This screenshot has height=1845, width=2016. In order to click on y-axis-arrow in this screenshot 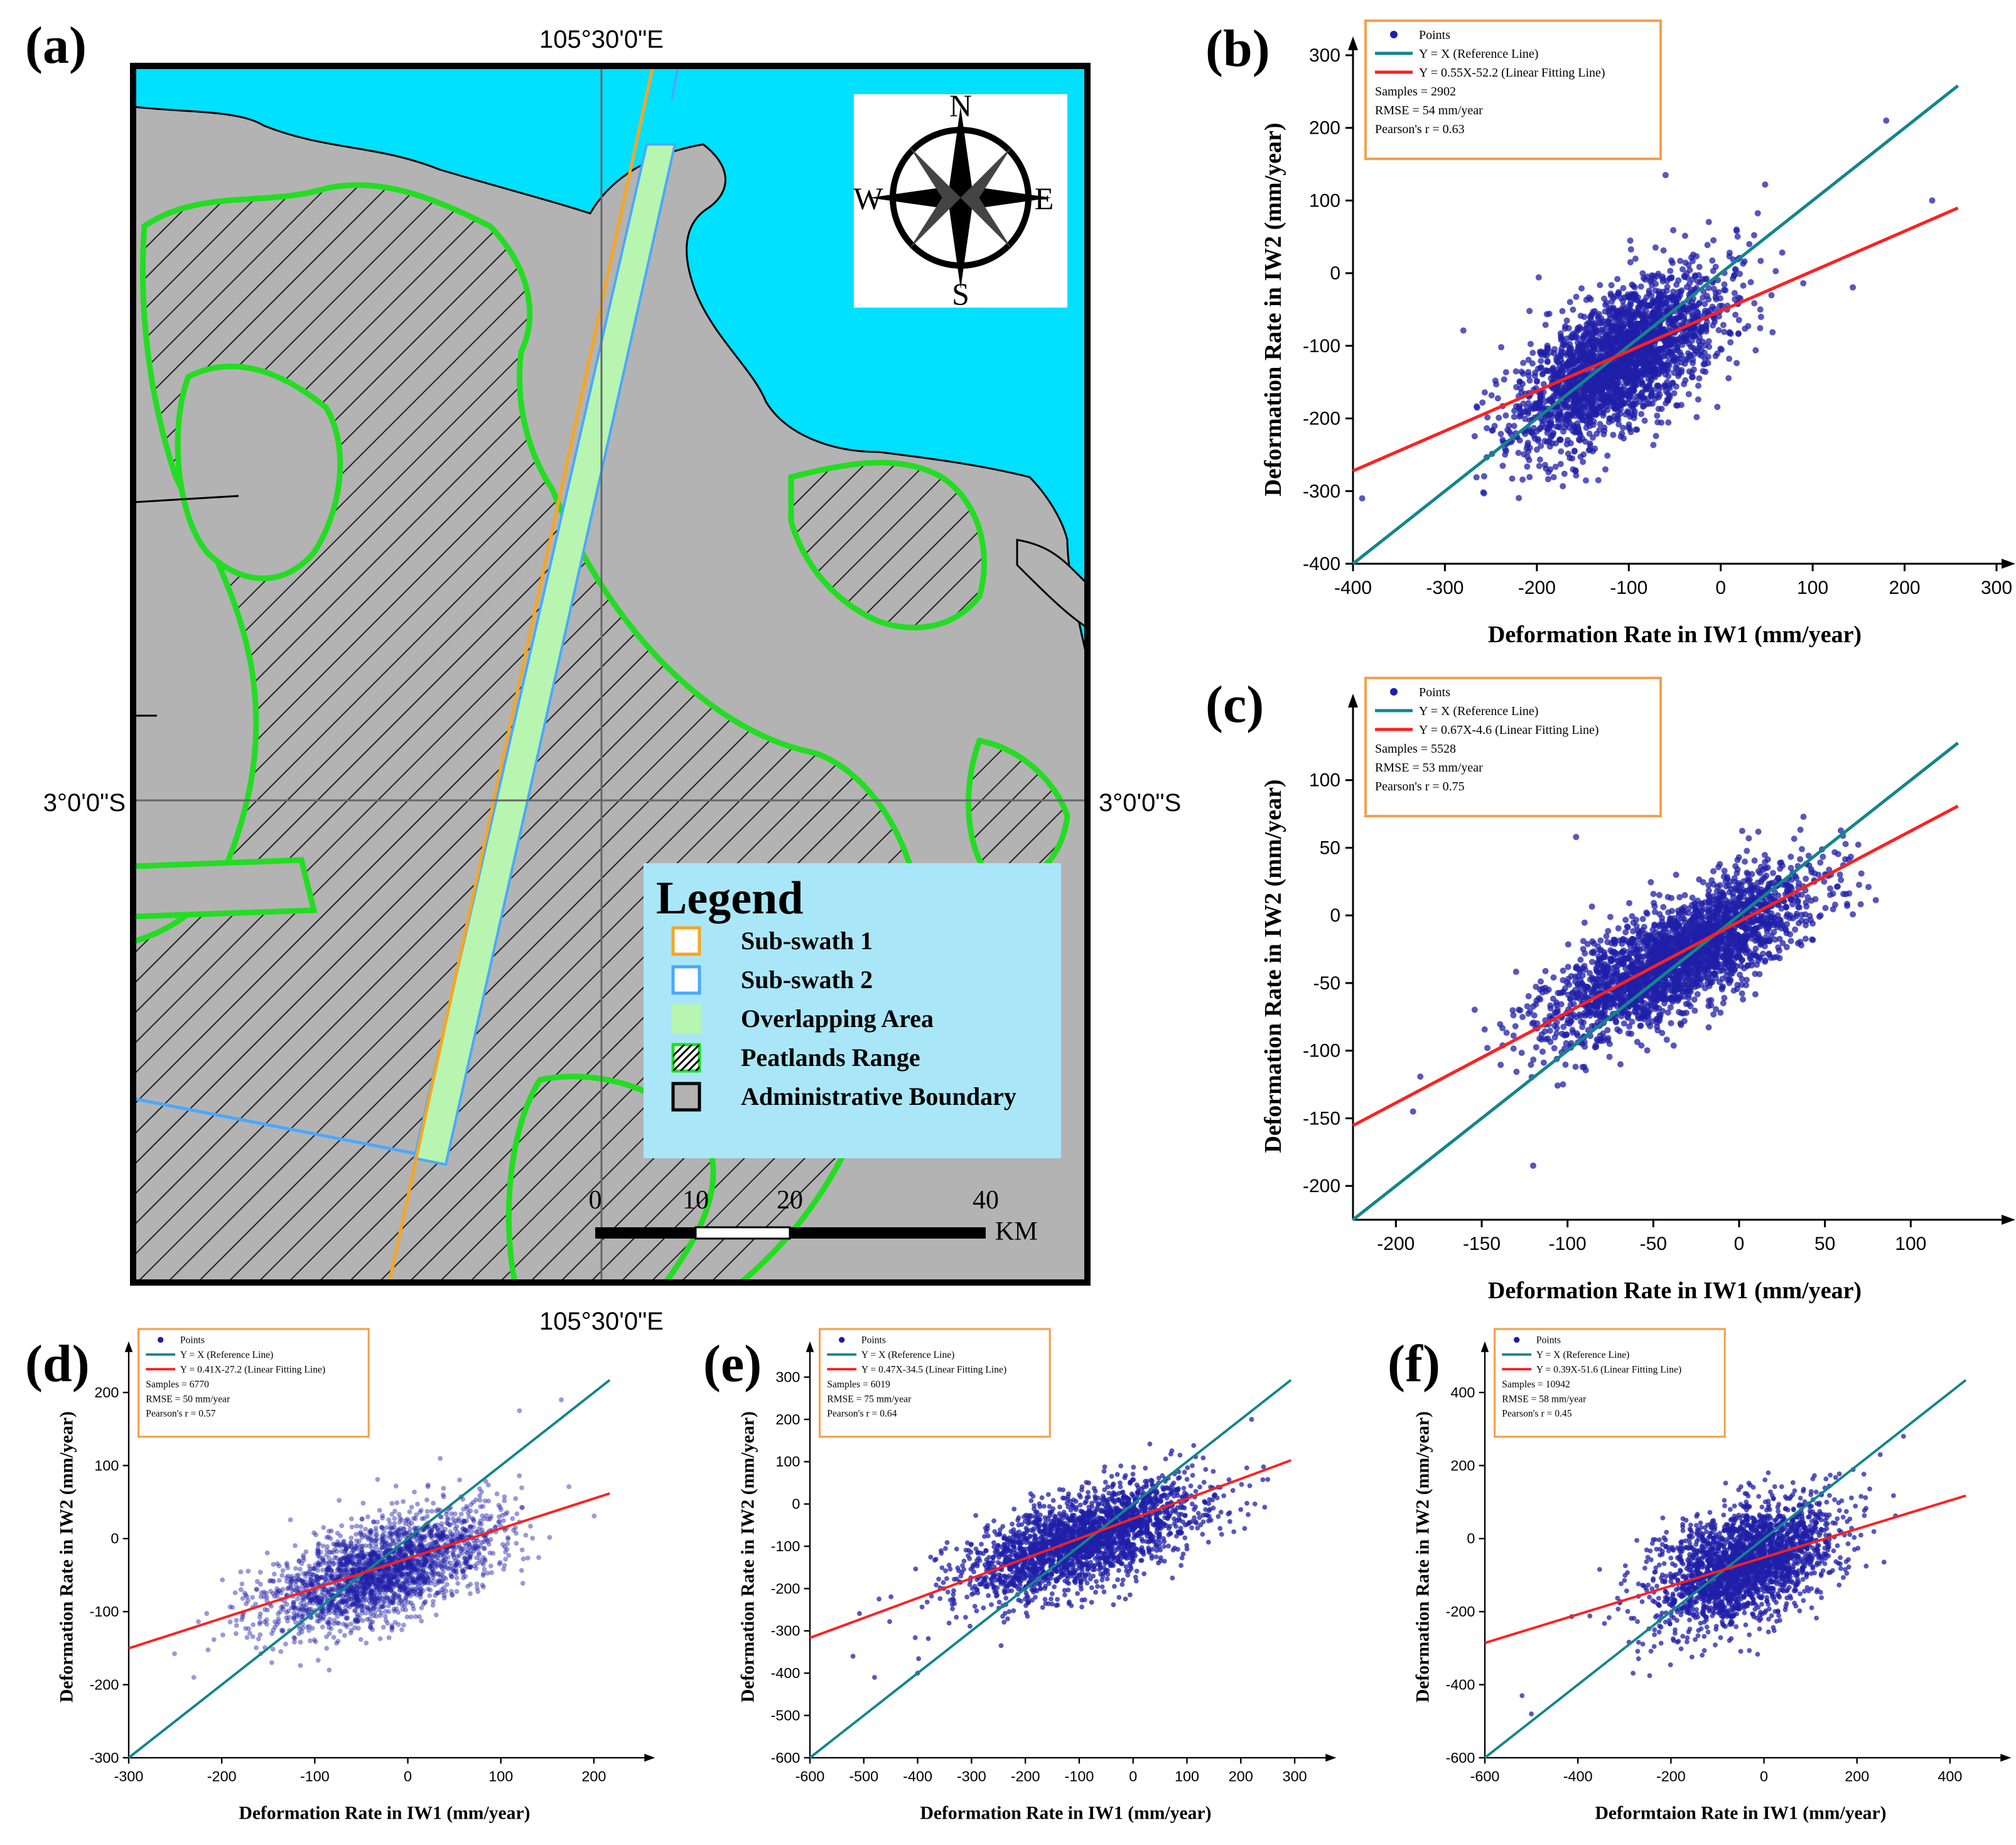, I will do `click(1353, 700)`.